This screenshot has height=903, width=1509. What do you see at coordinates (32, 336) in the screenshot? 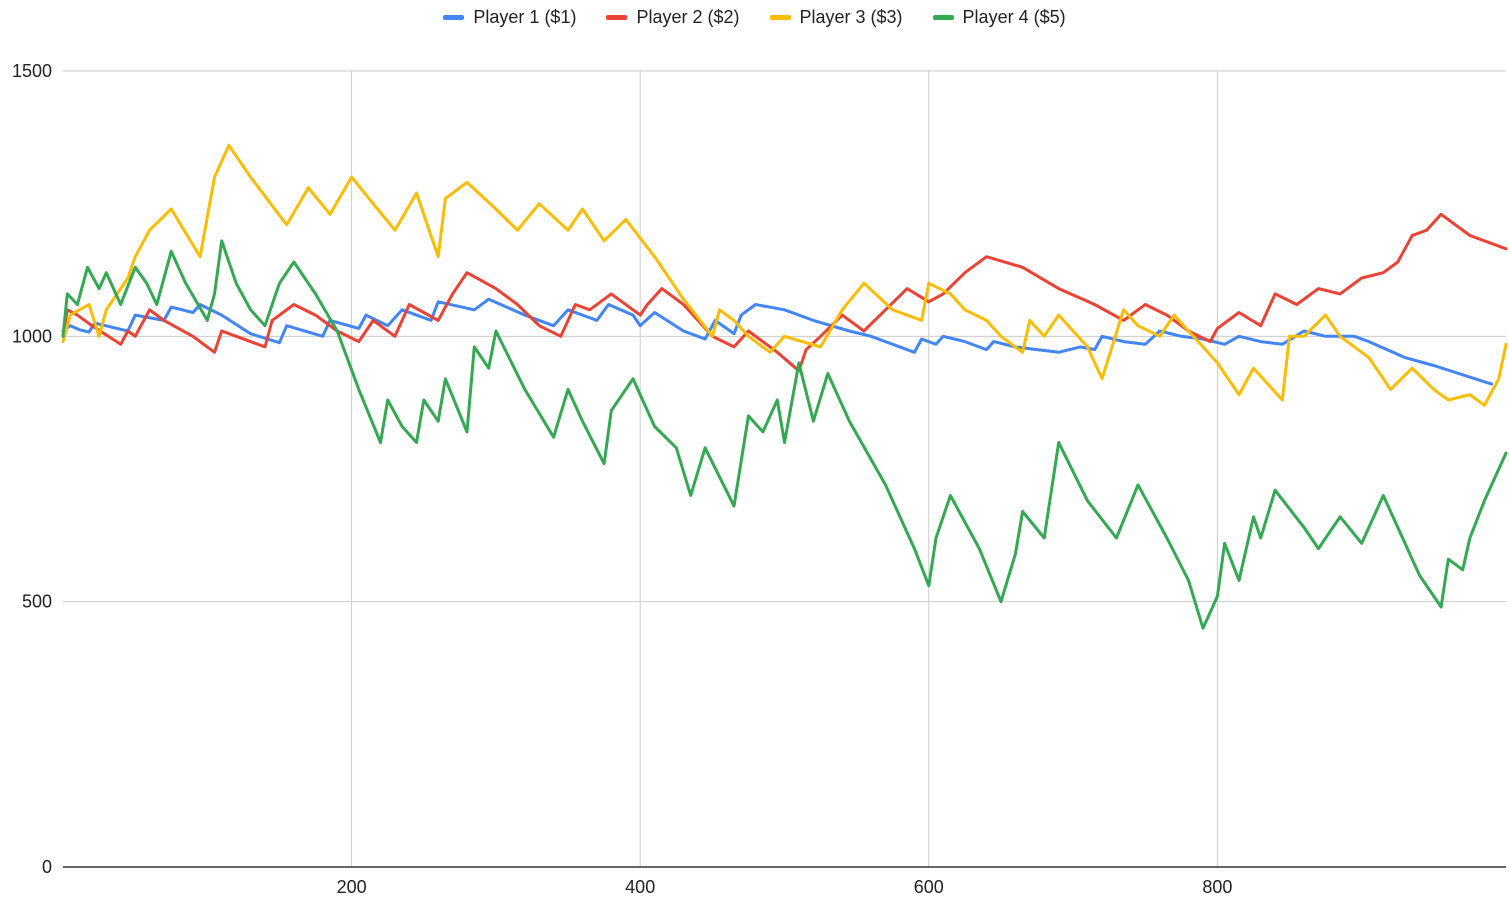
I see `y-tick-label-1000: 1000` at bounding box center [32, 336].